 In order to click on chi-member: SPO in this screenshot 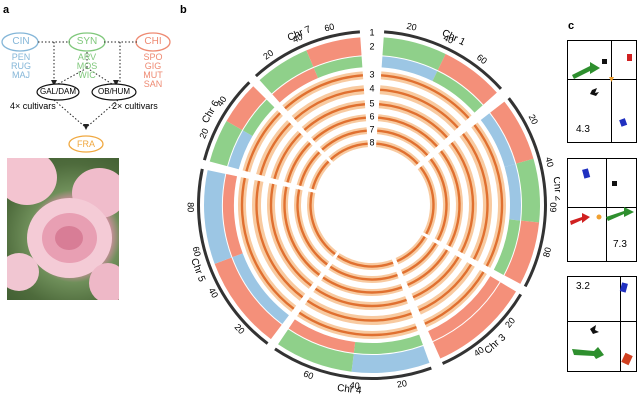, I will do `click(153, 57)`.